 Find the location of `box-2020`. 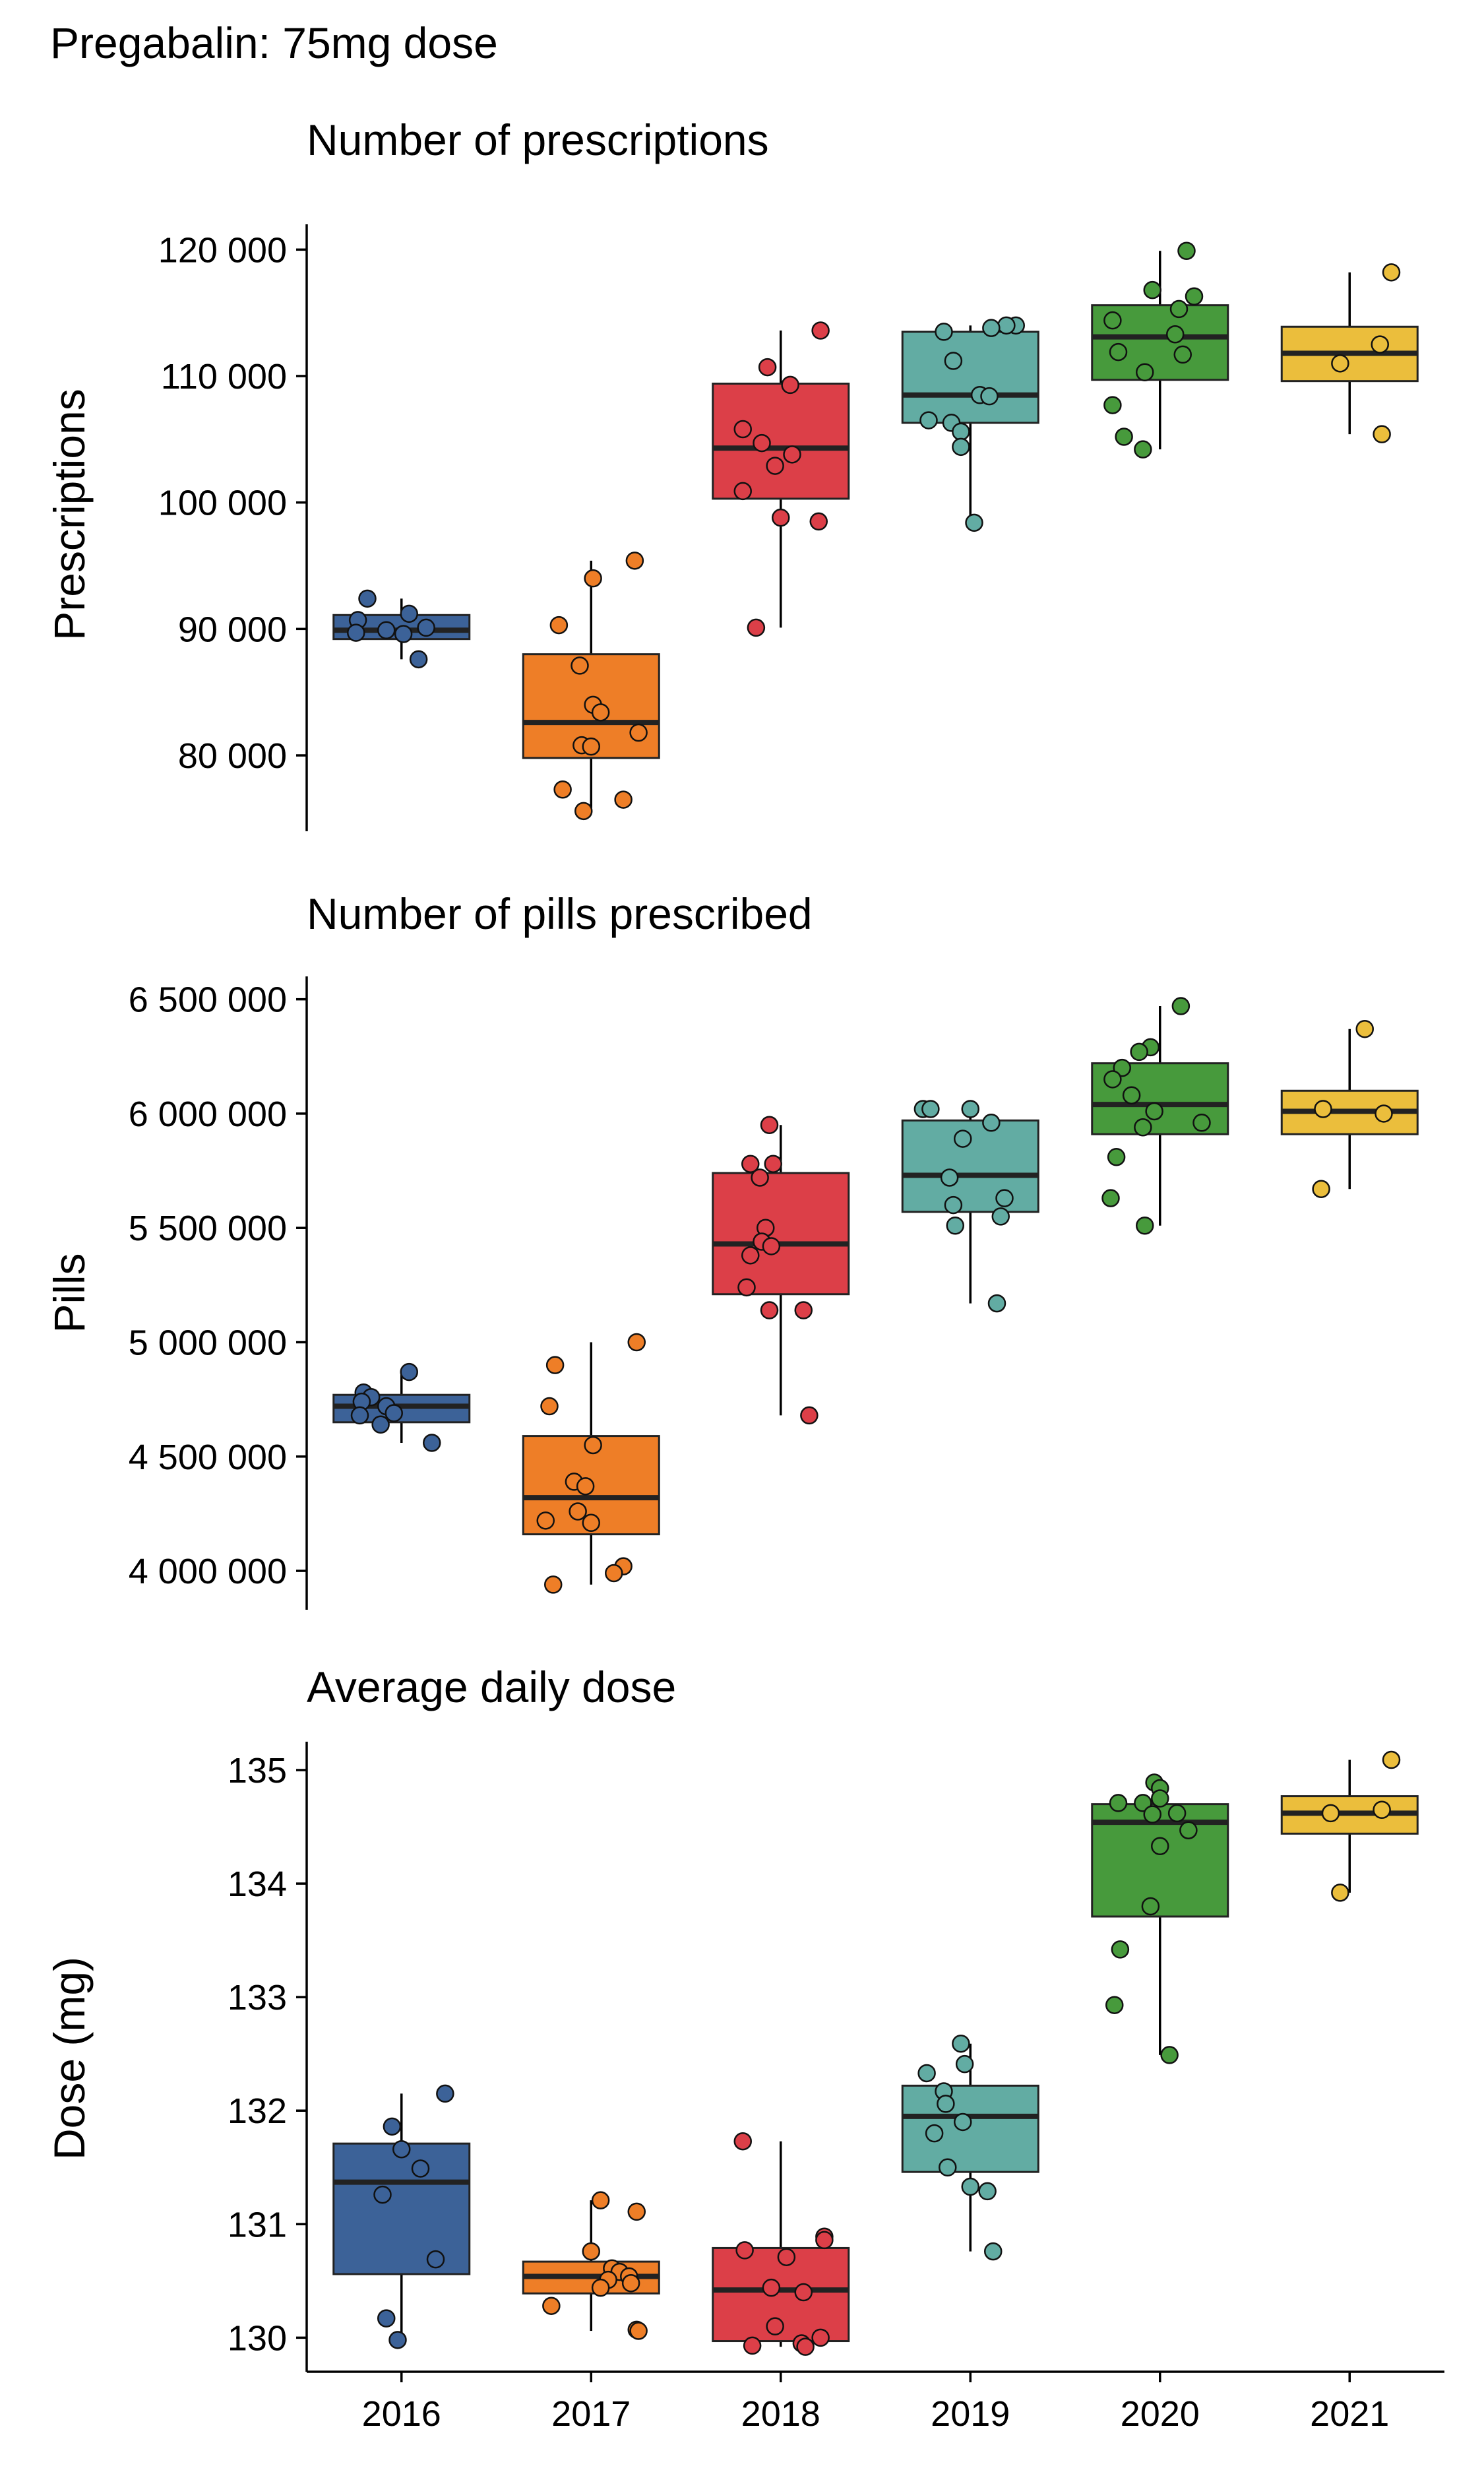

box-2020 is located at coordinates (1160, 1918).